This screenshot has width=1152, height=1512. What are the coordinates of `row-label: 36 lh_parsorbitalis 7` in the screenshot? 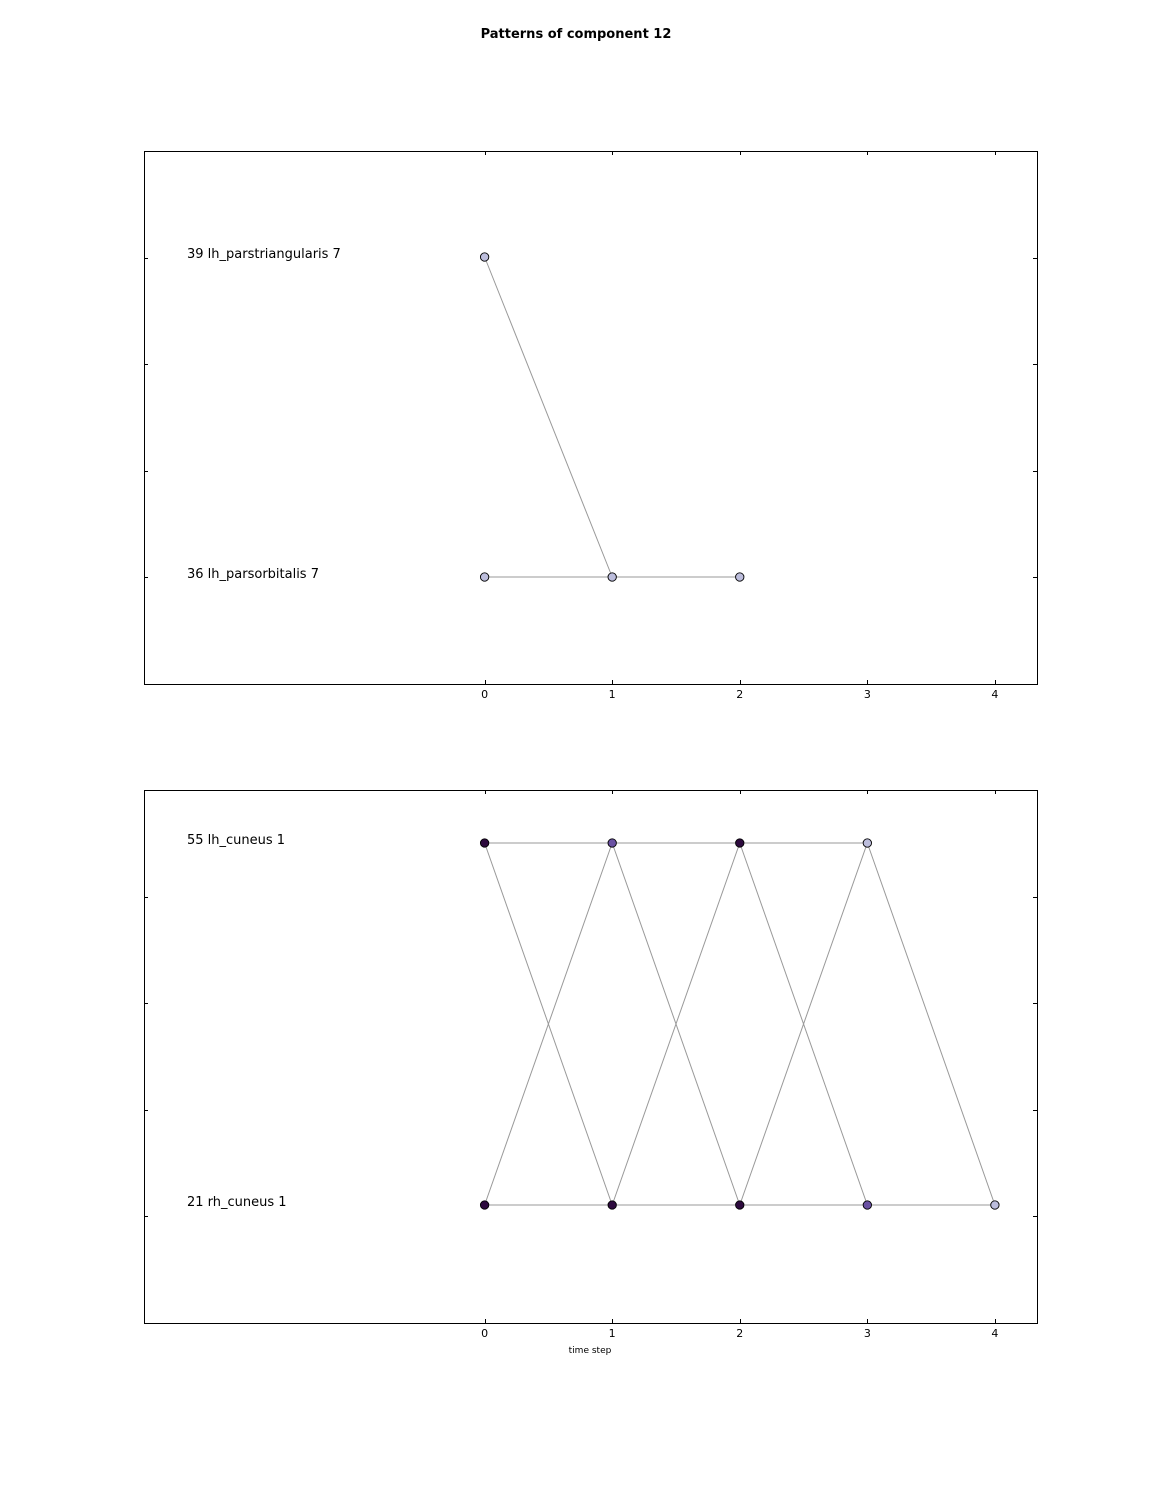 It's located at (253, 574).